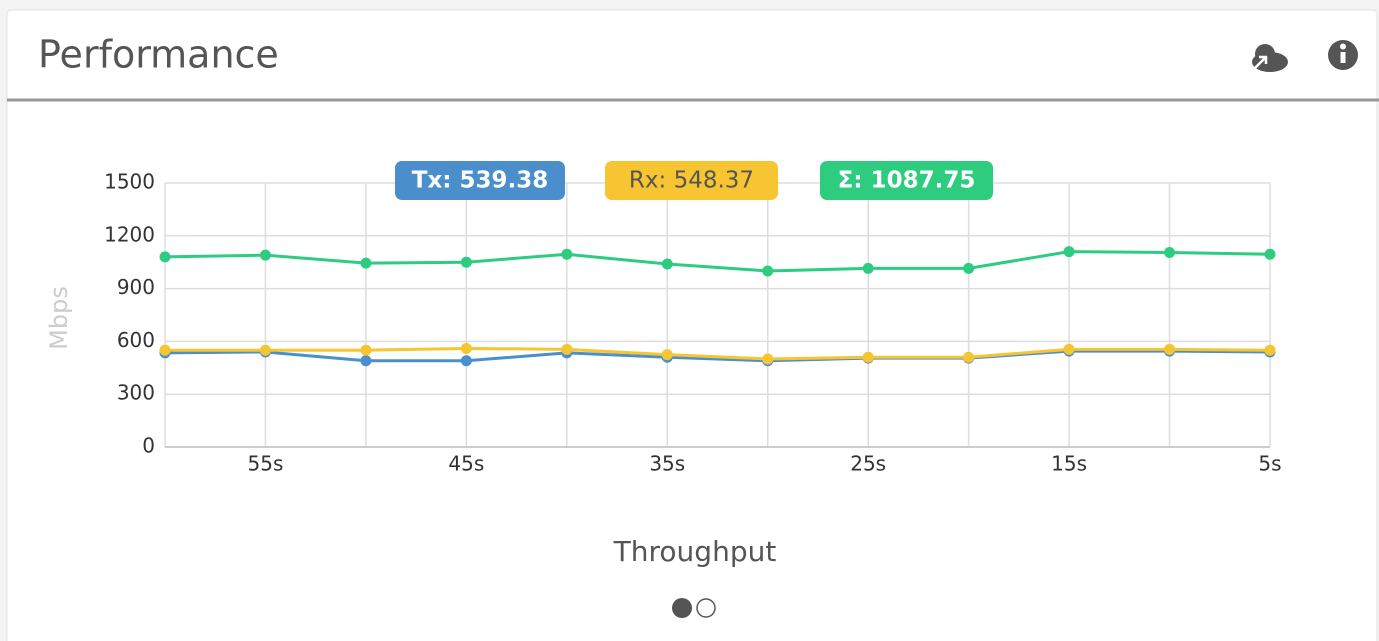 The image size is (1379, 641). Describe the element at coordinates (136, 393) in the screenshot. I see `y-tick-label: 300` at that location.